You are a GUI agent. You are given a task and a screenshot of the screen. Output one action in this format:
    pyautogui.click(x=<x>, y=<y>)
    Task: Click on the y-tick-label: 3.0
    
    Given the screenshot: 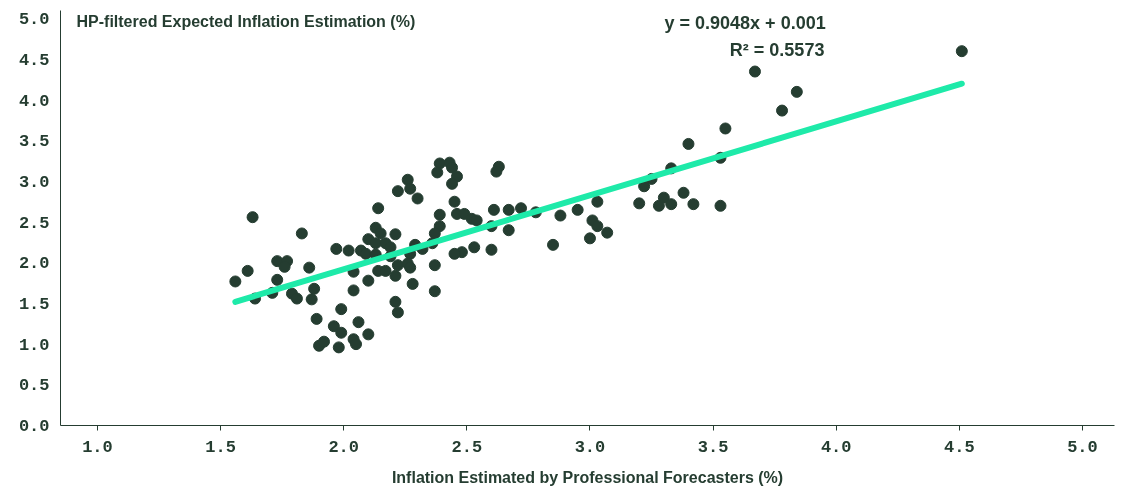 What is the action you would take?
    pyautogui.click(x=34, y=182)
    